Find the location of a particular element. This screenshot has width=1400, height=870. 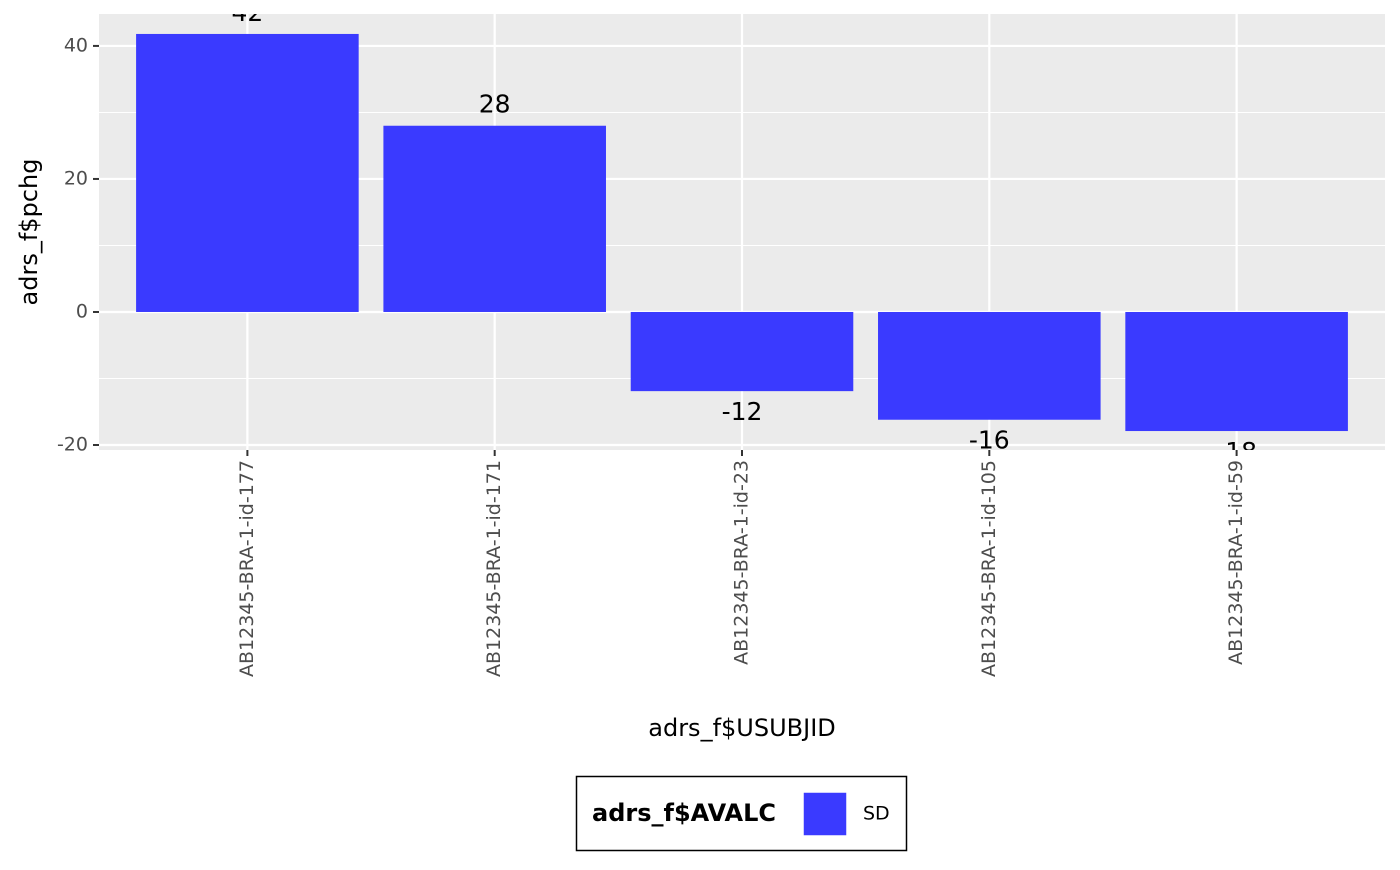

x-tick-label: AB12345-BRA-1-id-59 is located at coordinates (1236, 562).